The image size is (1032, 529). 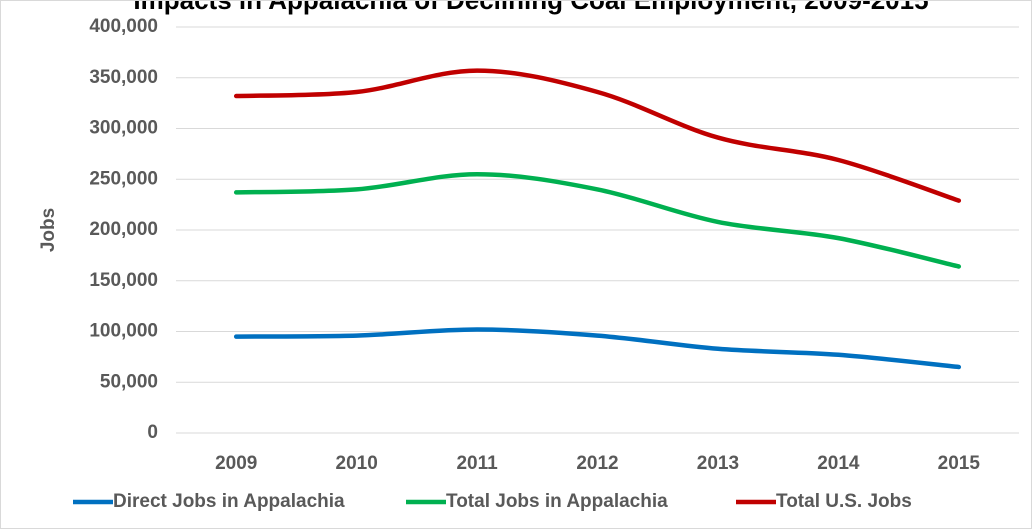 I want to click on x-tick-label: 2009, so click(x=236, y=463).